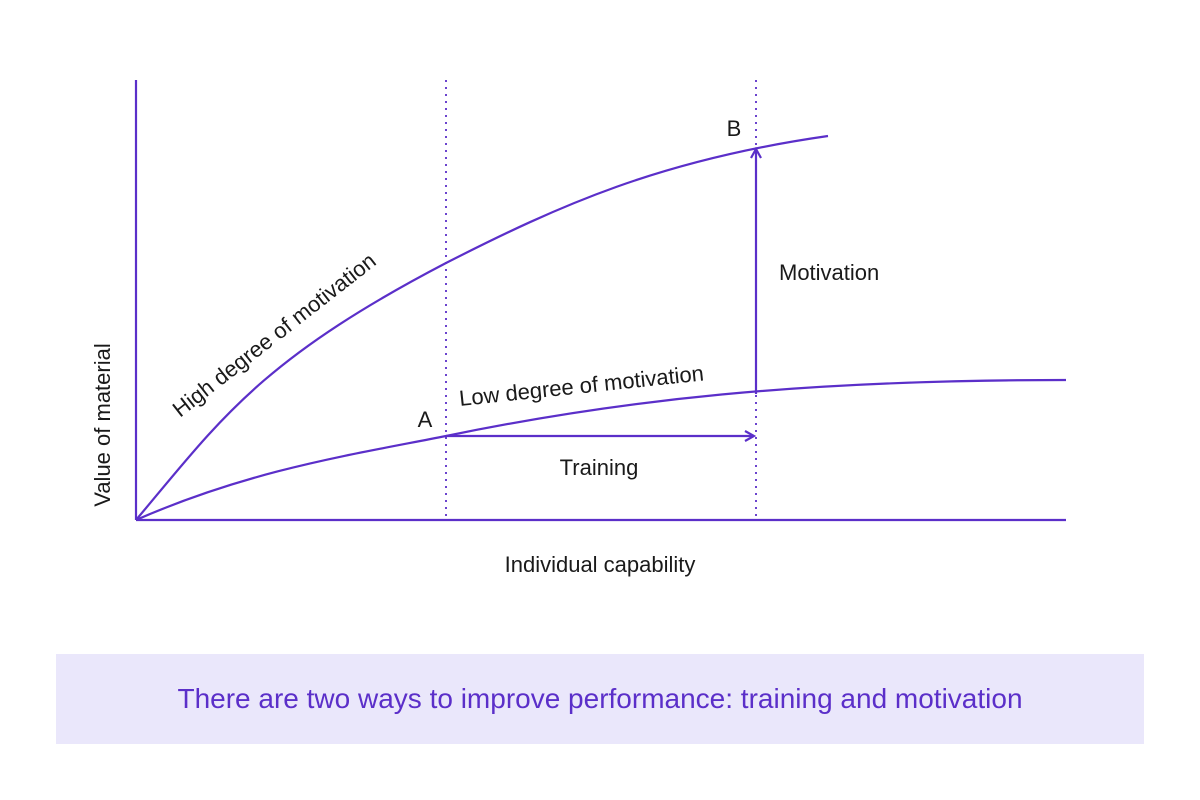  I want to click on low-motivation-curve, so click(601, 450).